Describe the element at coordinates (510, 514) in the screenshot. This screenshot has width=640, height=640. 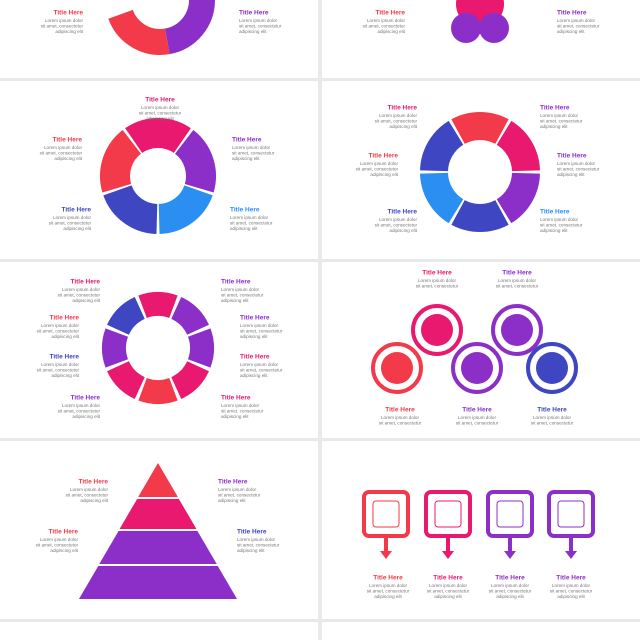
I see `inner` at that location.